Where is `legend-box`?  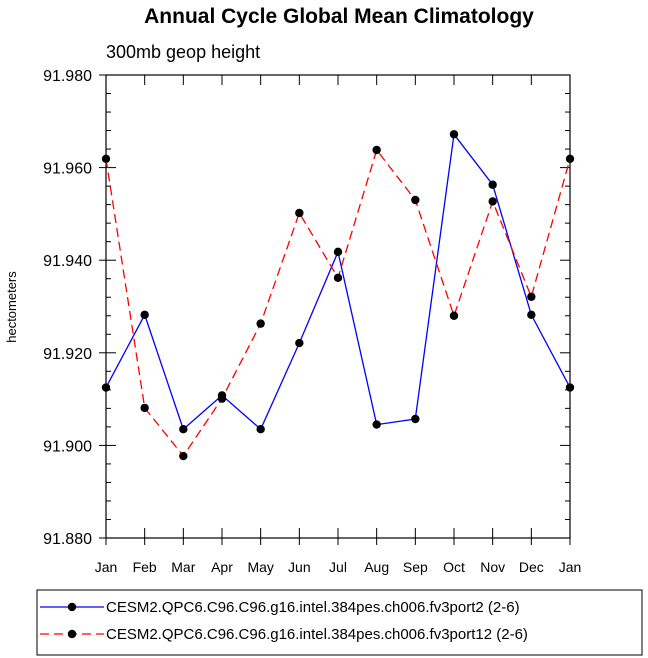 legend-box is located at coordinates (339, 622).